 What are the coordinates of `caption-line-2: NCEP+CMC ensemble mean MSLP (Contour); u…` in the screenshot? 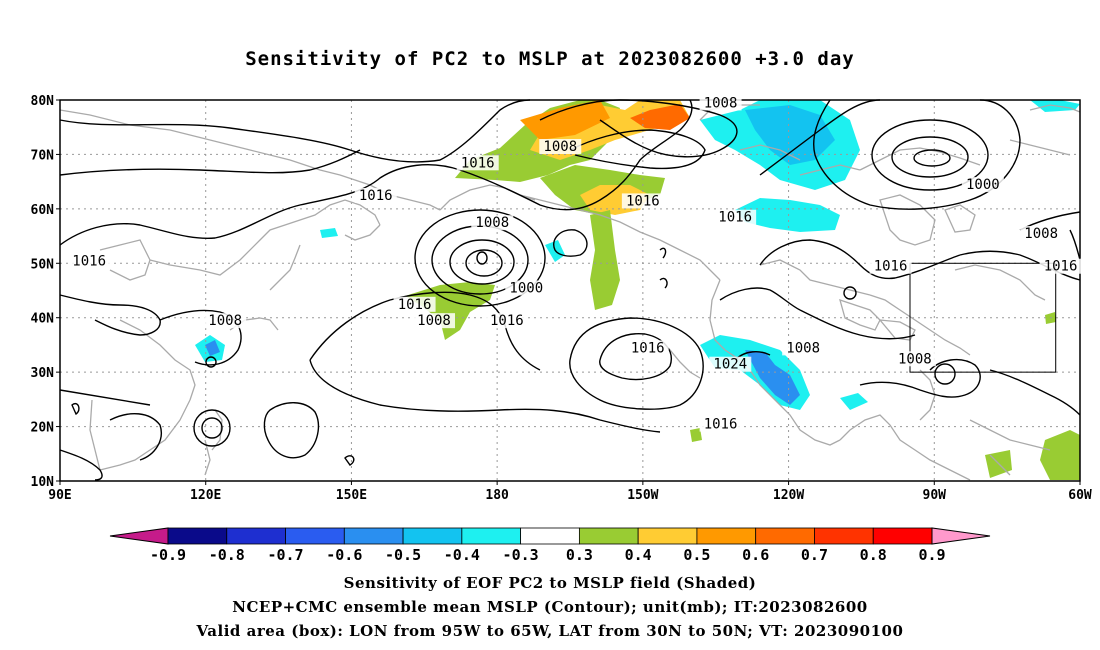 It's located at (550, 607).